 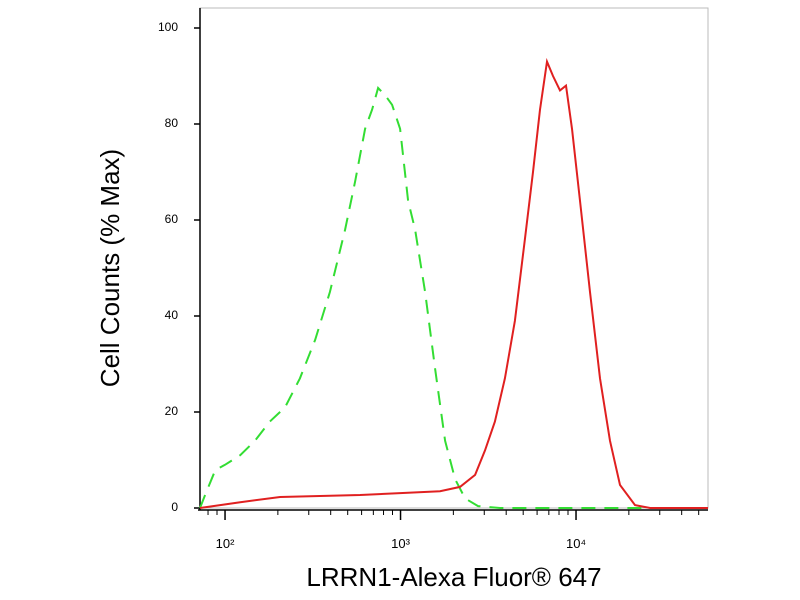 I want to click on y-tick-label: 20, so click(x=172, y=411).